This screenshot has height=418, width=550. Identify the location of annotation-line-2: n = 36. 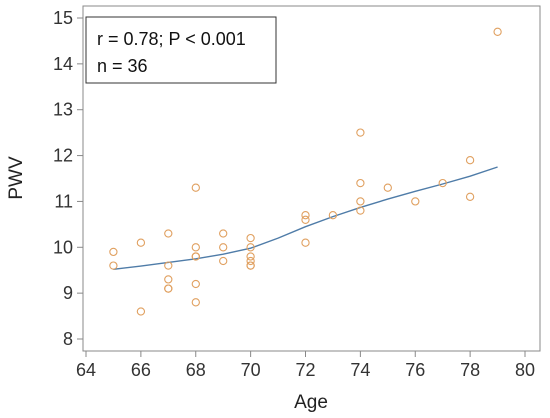
(122, 66).